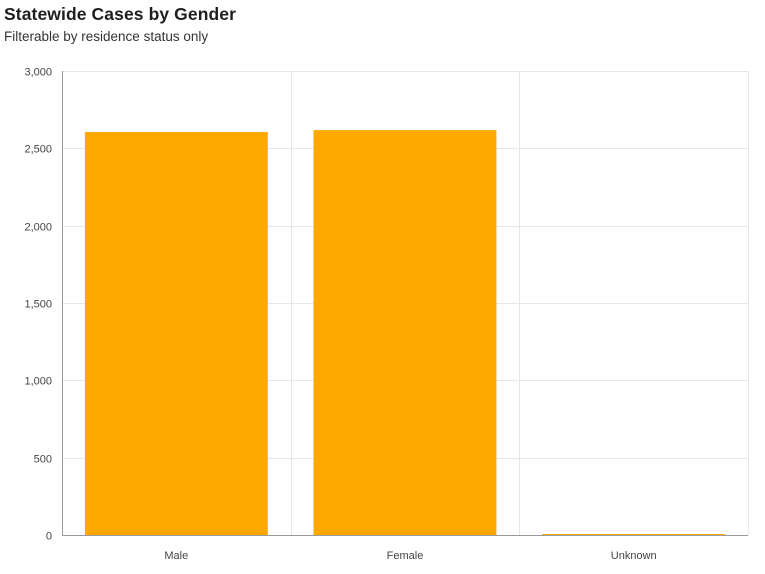 The height and width of the screenshot is (574, 765). What do you see at coordinates (43, 460) in the screenshot?
I see `y-tick-label: 500` at bounding box center [43, 460].